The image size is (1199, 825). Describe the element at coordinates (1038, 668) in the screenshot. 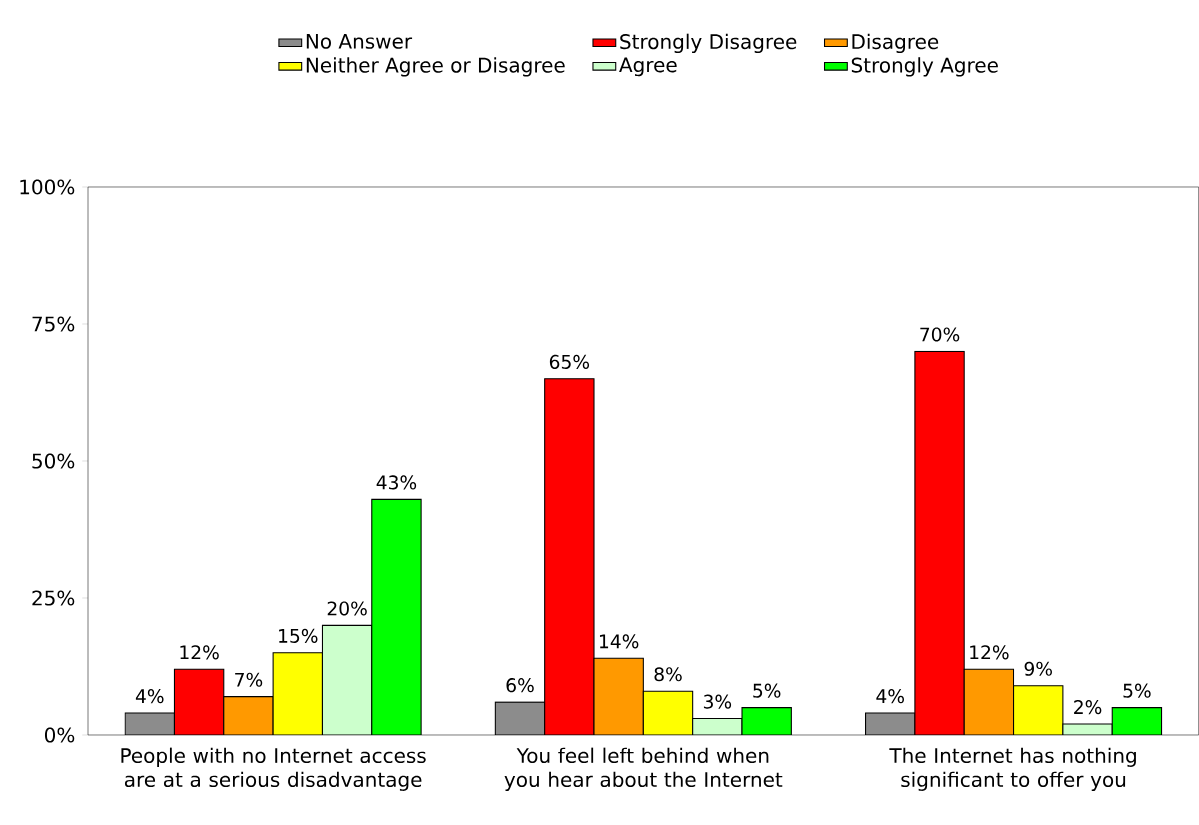

I see `data-label: 9%` at that location.